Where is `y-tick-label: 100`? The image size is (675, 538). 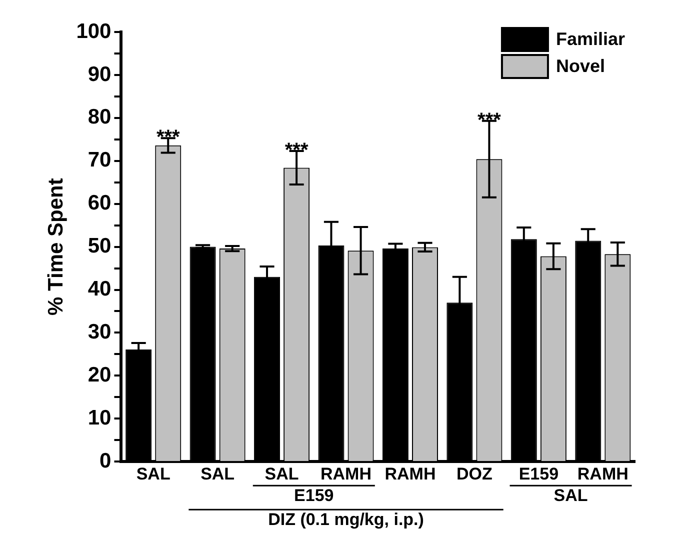
y-tick-label: 100 is located at coordinates (94, 31).